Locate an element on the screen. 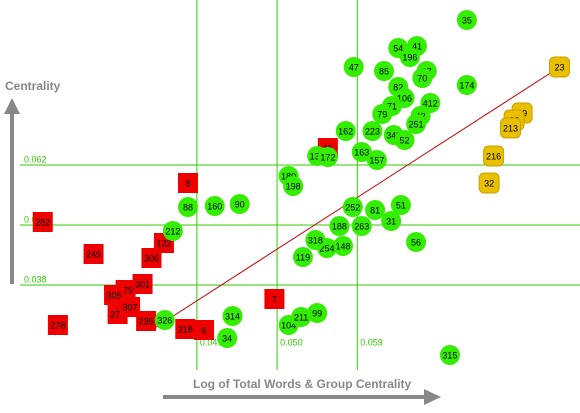 The image size is (580, 413). point-label: 79 is located at coordinates (382, 114).